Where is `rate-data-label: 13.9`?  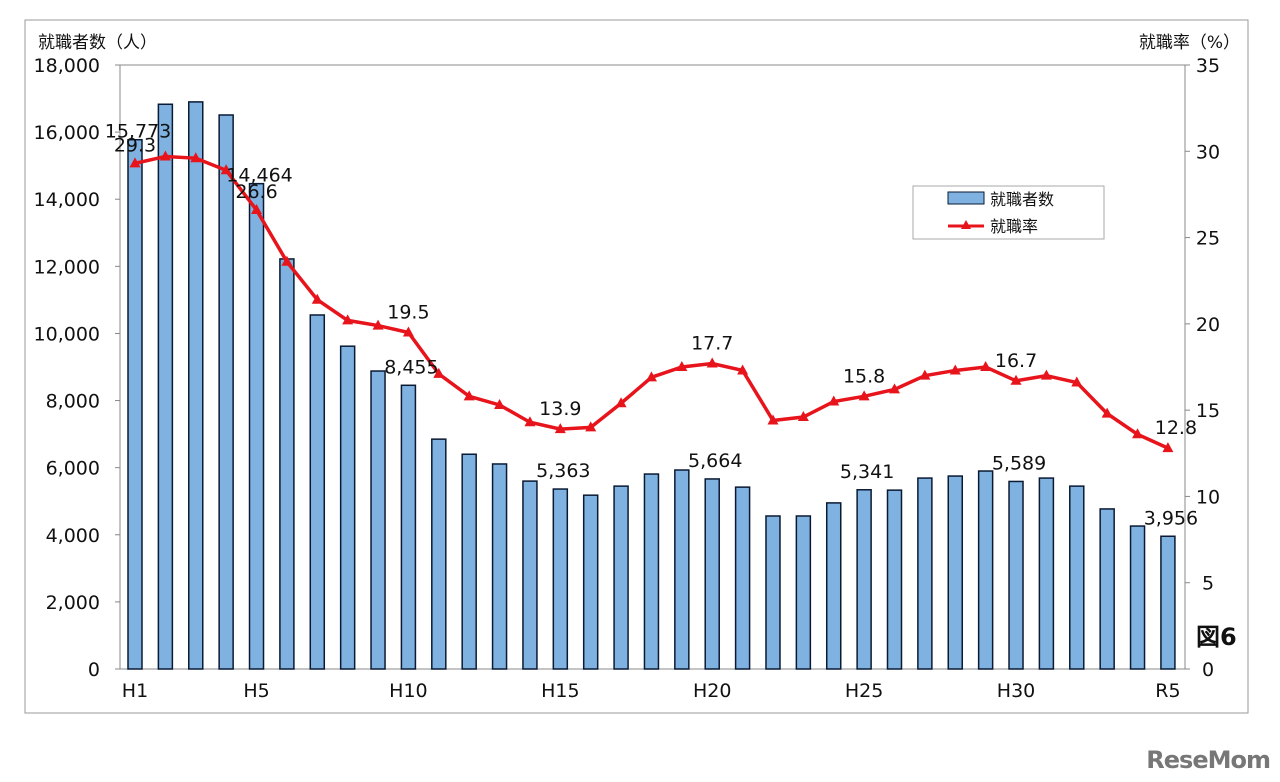 rate-data-label: 13.9 is located at coordinates (560, 409).